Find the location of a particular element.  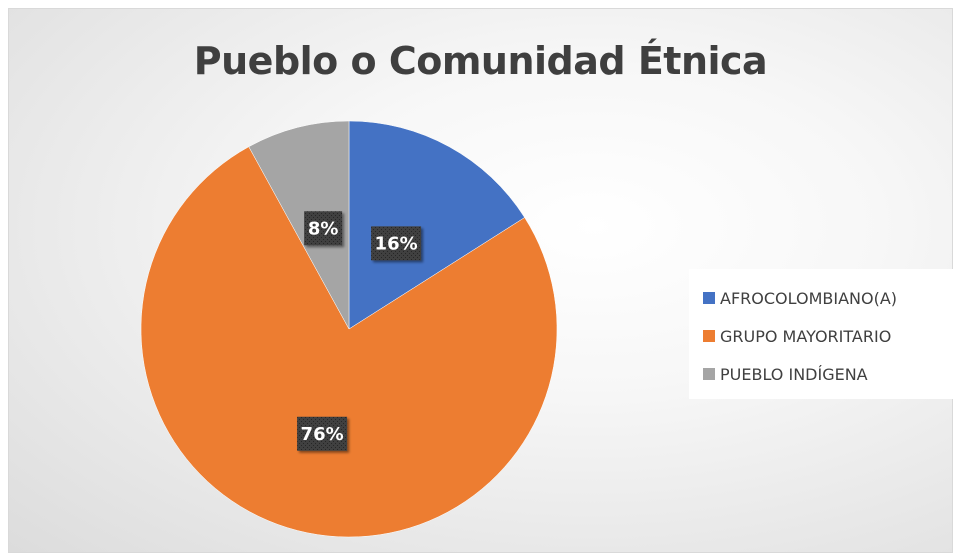

legend-swatch-grupo-mayoritario is located at coordinates (709, 336).